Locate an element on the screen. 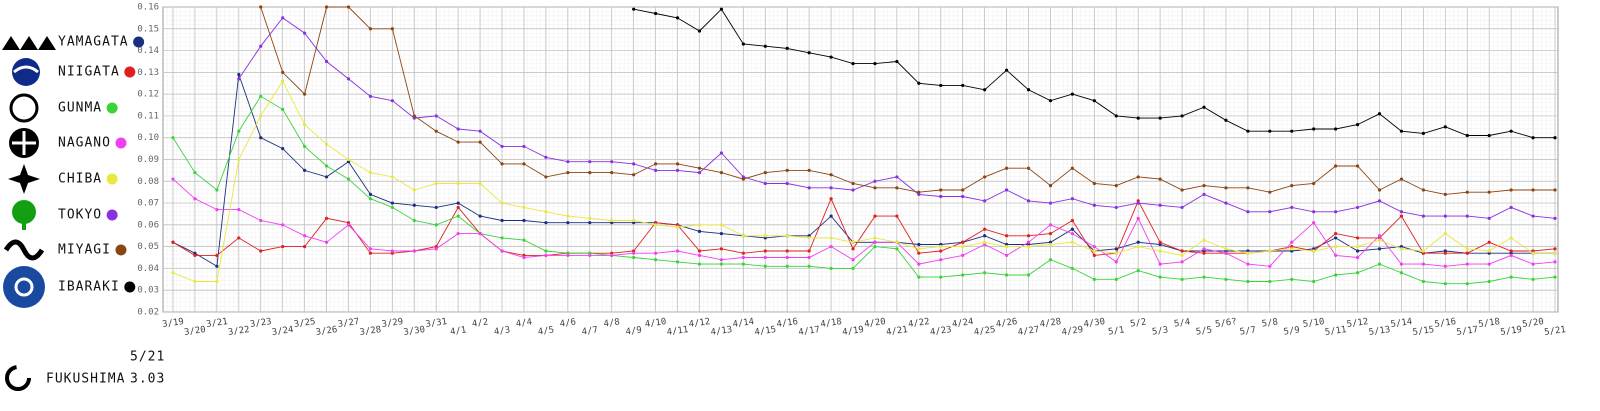 This screenshot has height=411, width=1600. legend-label: NIIGATA is located at coordinates (89, 72).